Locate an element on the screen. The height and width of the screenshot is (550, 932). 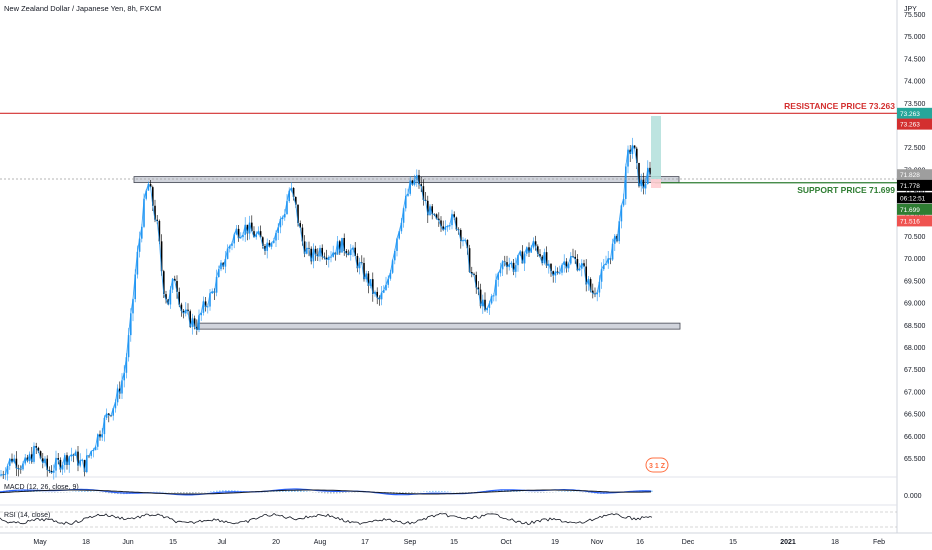
y-tick-label: 75.000 is located at coordinates (915, 37).